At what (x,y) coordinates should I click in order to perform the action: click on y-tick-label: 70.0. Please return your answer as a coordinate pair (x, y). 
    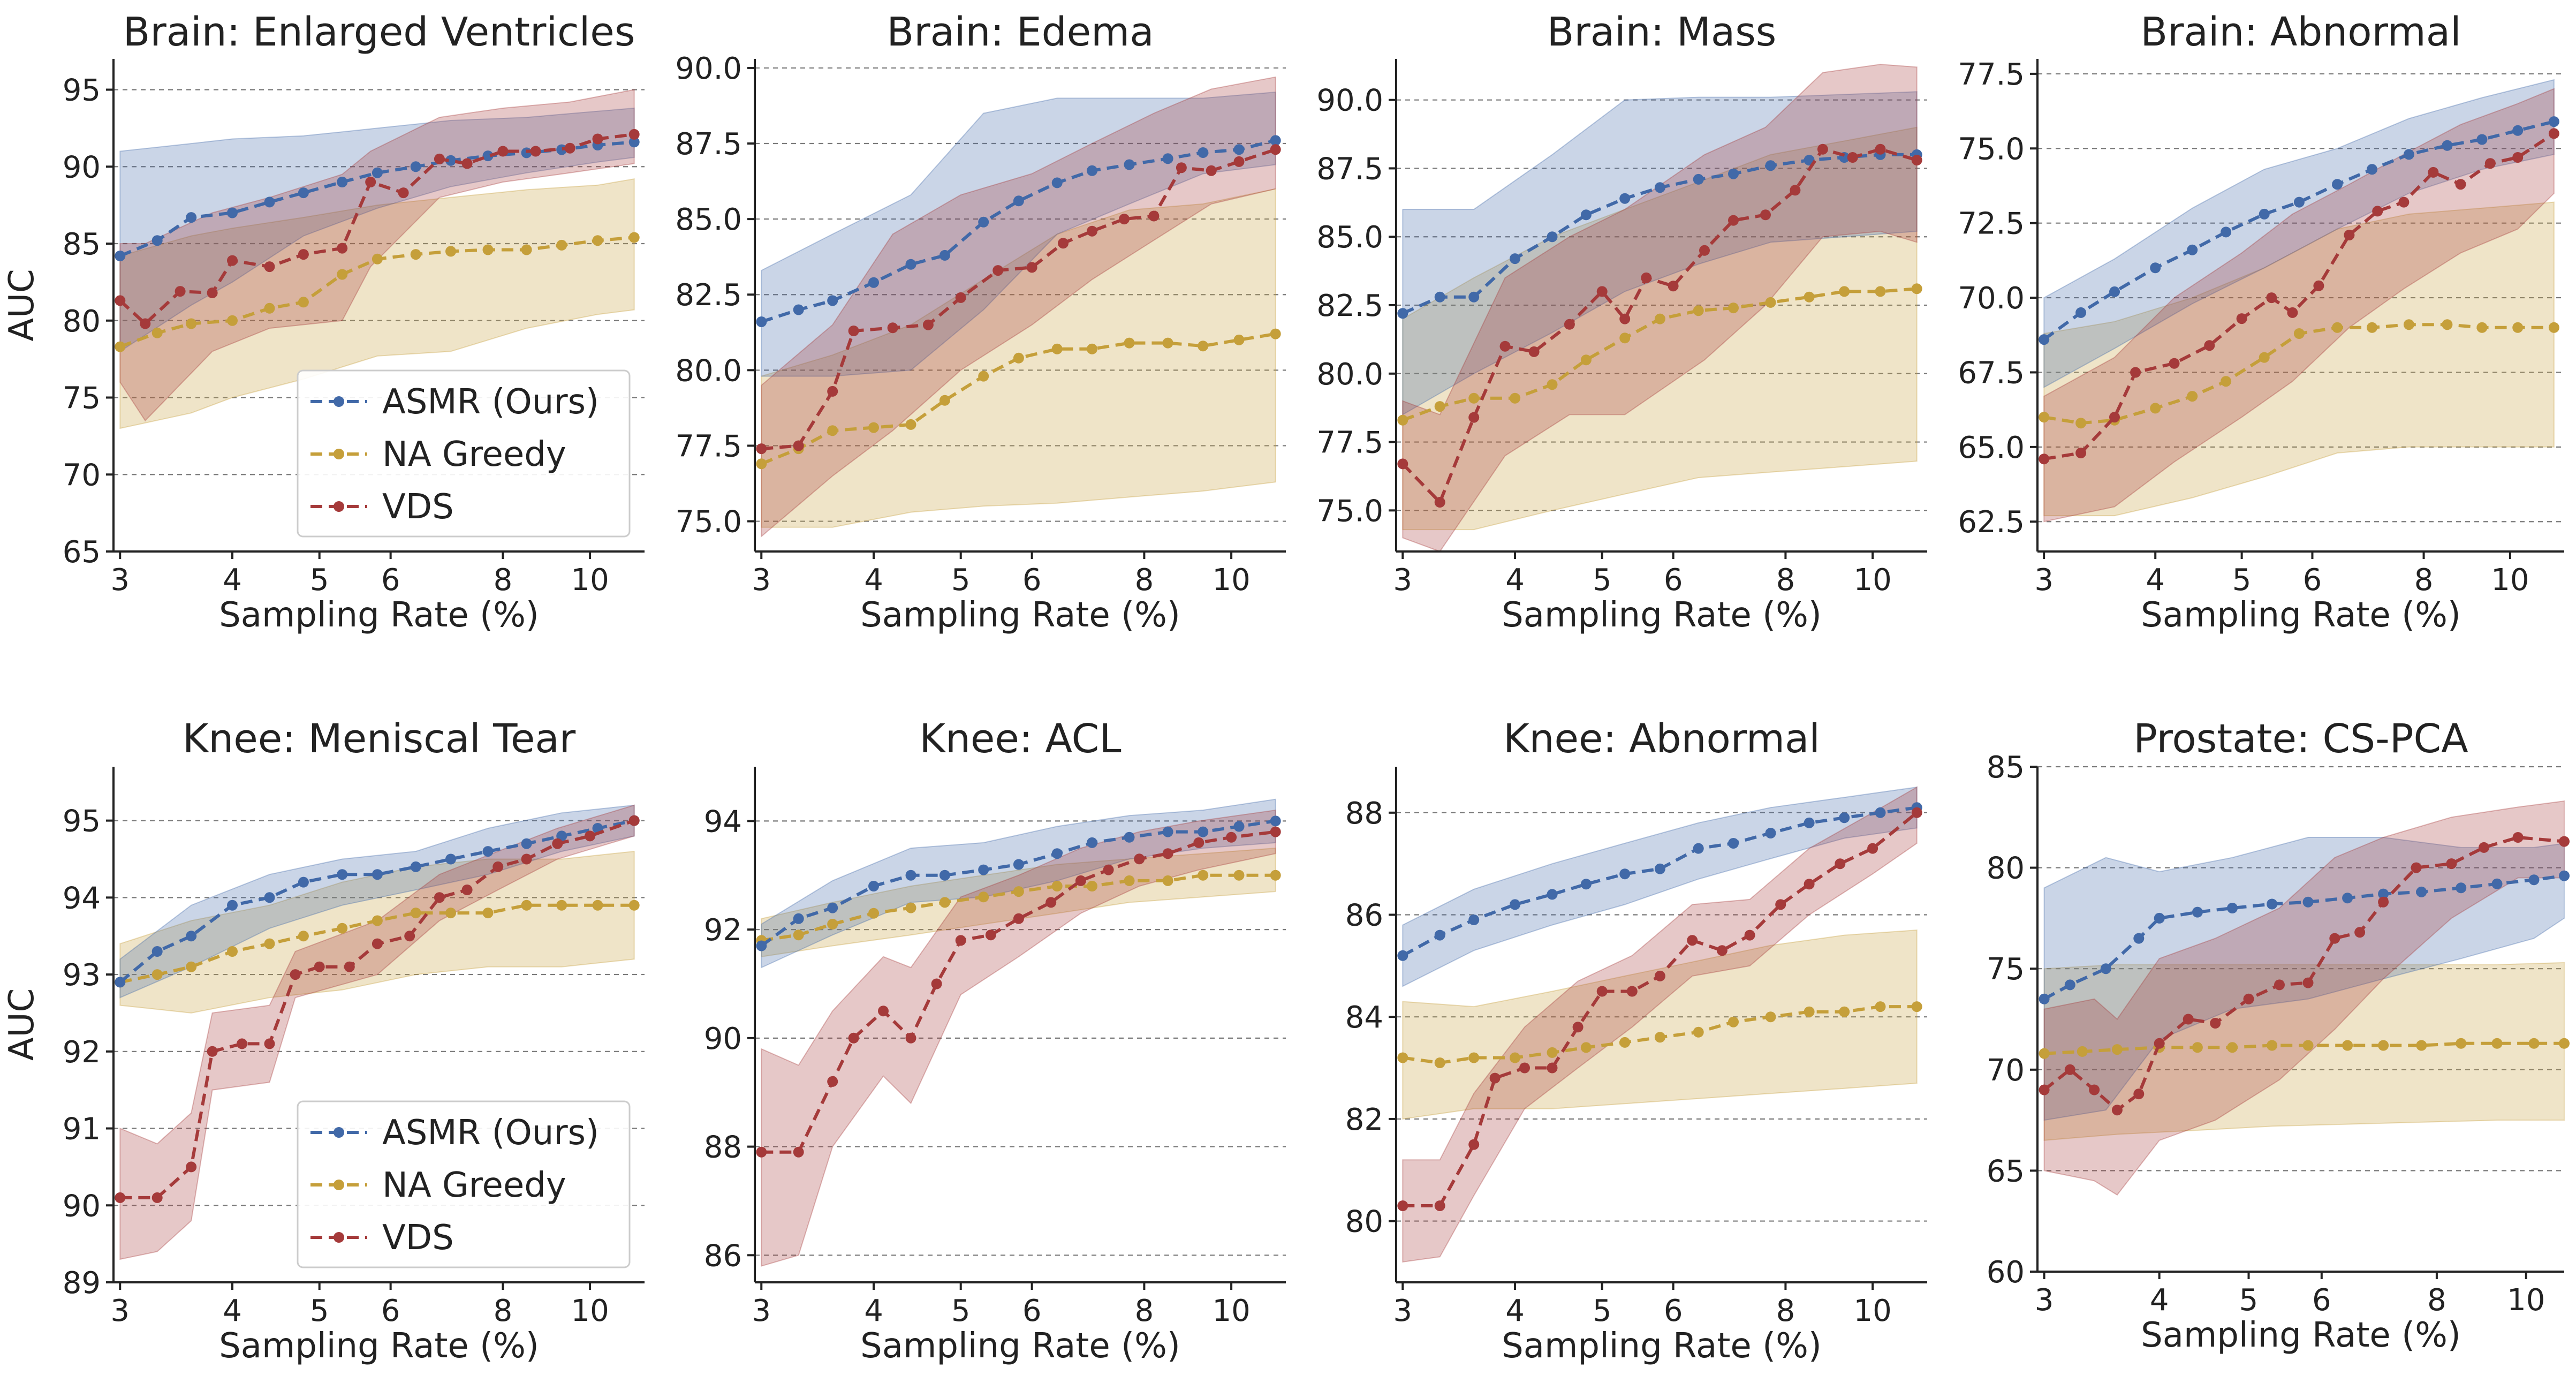
    Looking at the image, I should click on (1991, 298).